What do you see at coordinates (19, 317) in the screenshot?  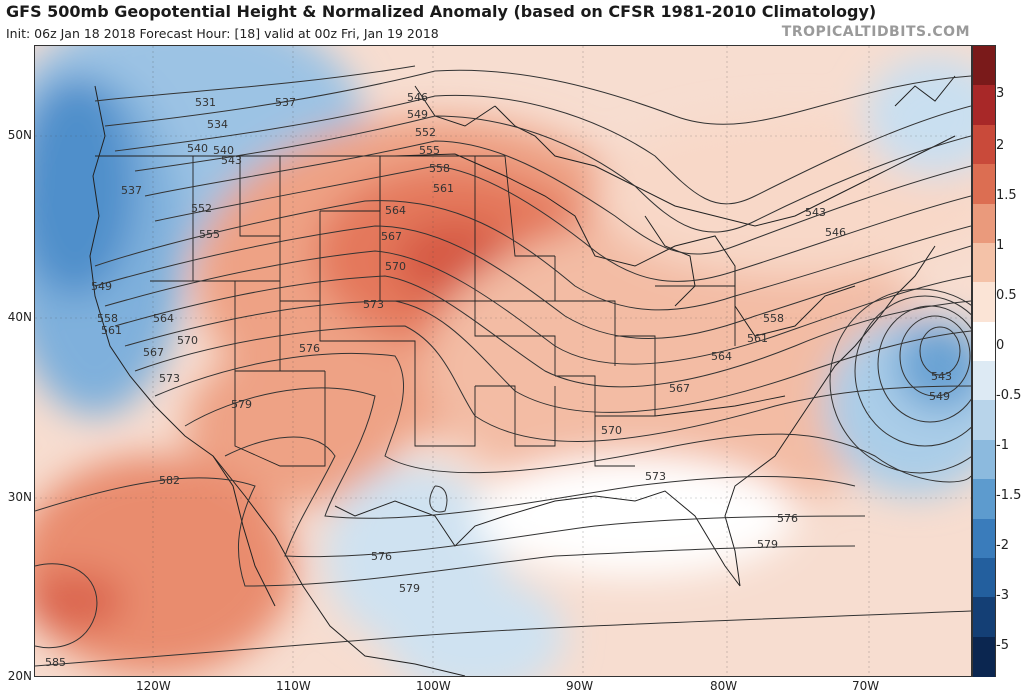 I see `latitude-label: 40N` at bounding box center [19, 317].